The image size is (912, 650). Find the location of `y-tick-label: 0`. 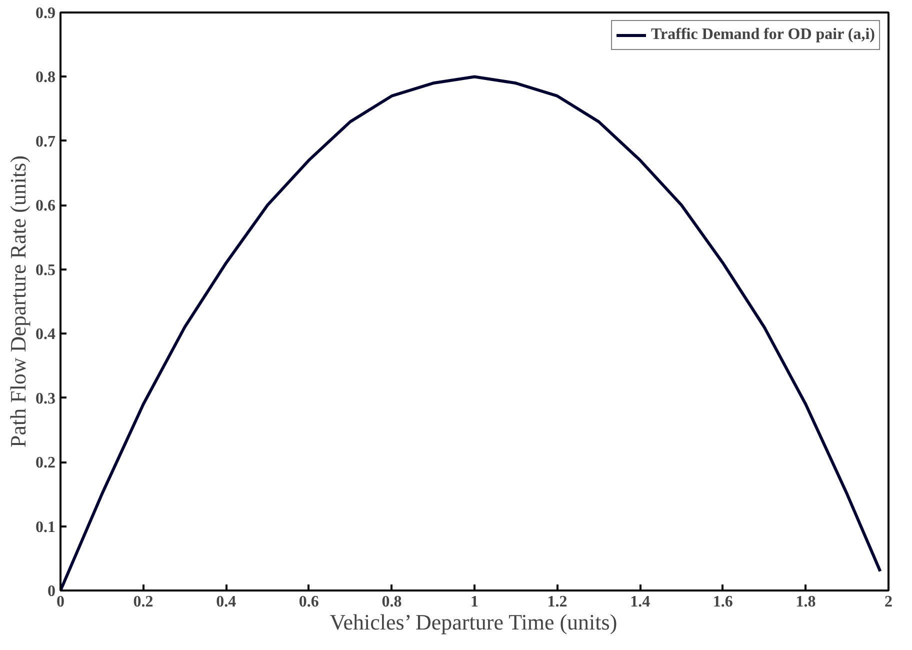

y-tick-label: 0 is located at coordinates (52, 591).